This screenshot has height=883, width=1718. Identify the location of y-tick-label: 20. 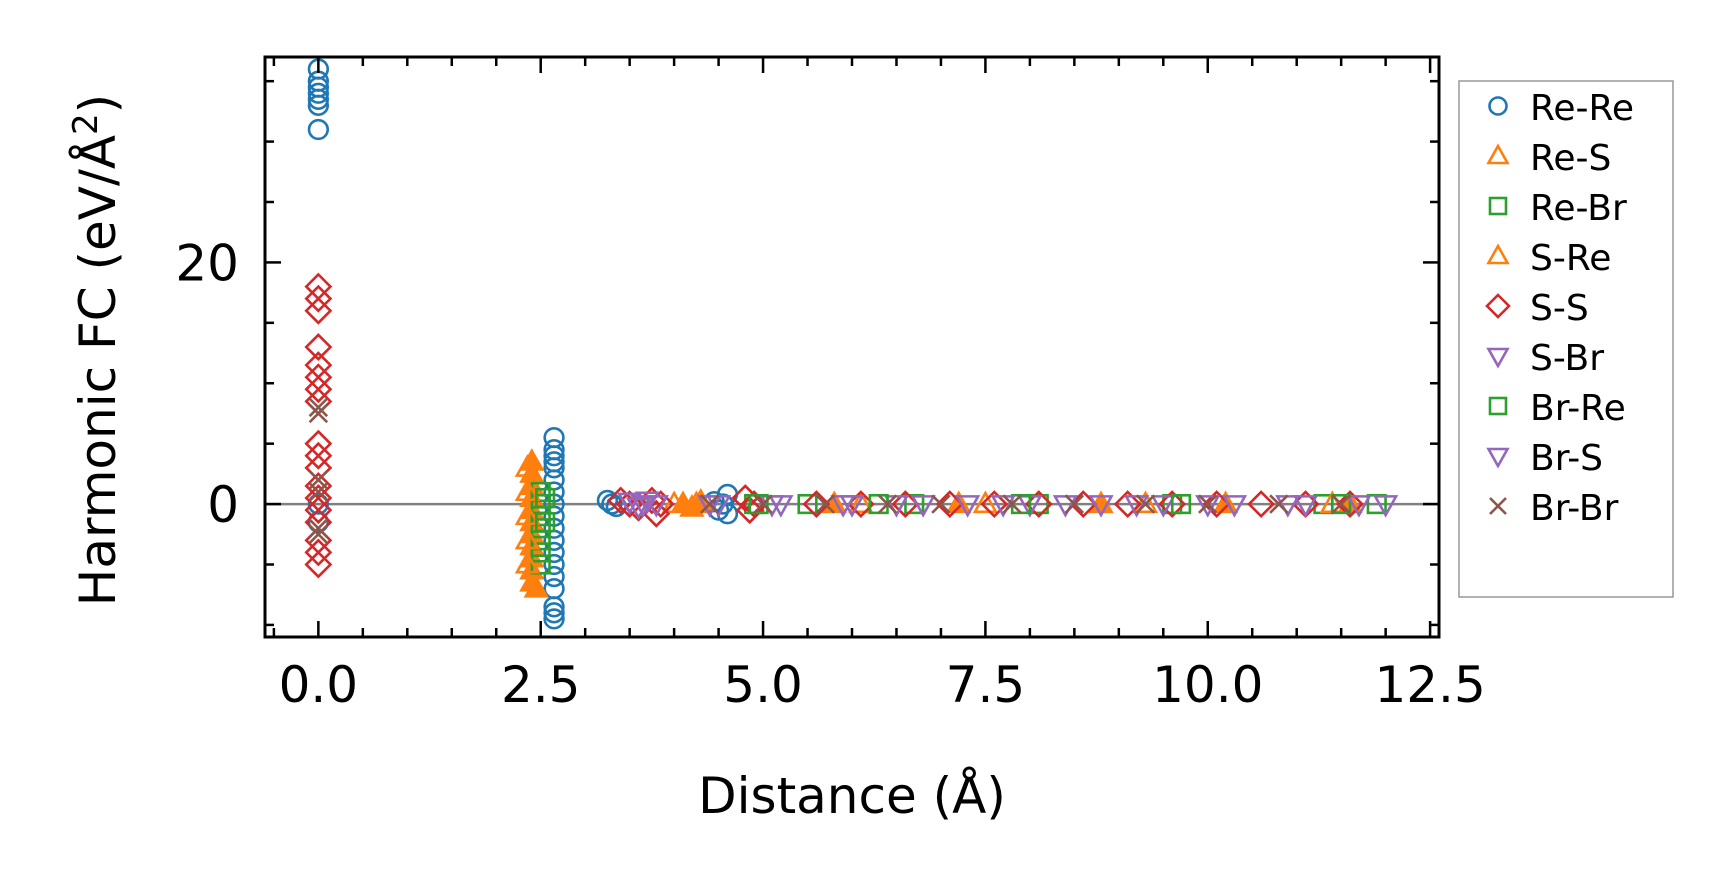
(207, 263).